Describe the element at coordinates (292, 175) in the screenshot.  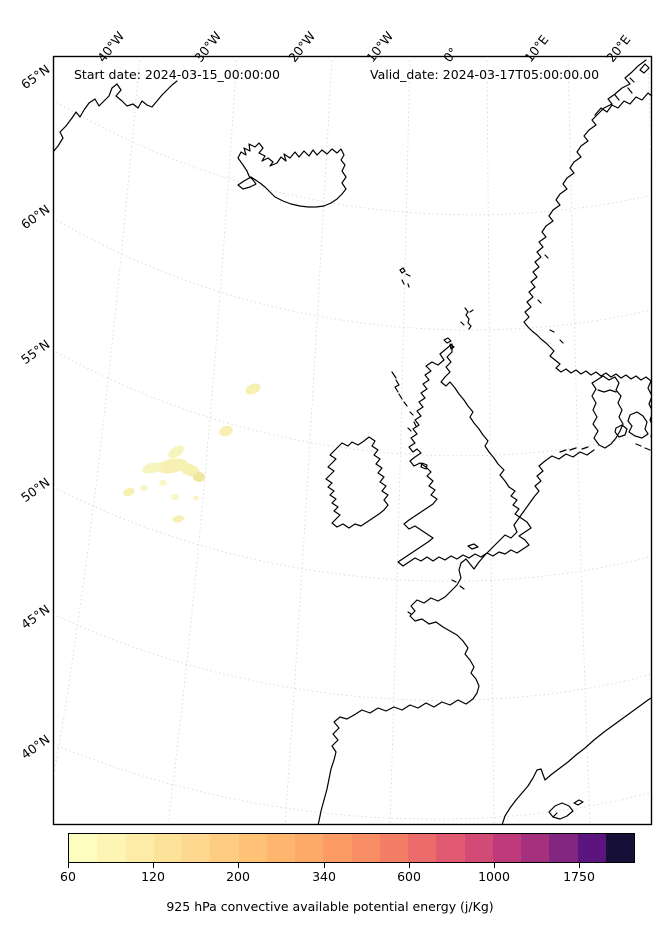
I see `coast-iceland` at that location.